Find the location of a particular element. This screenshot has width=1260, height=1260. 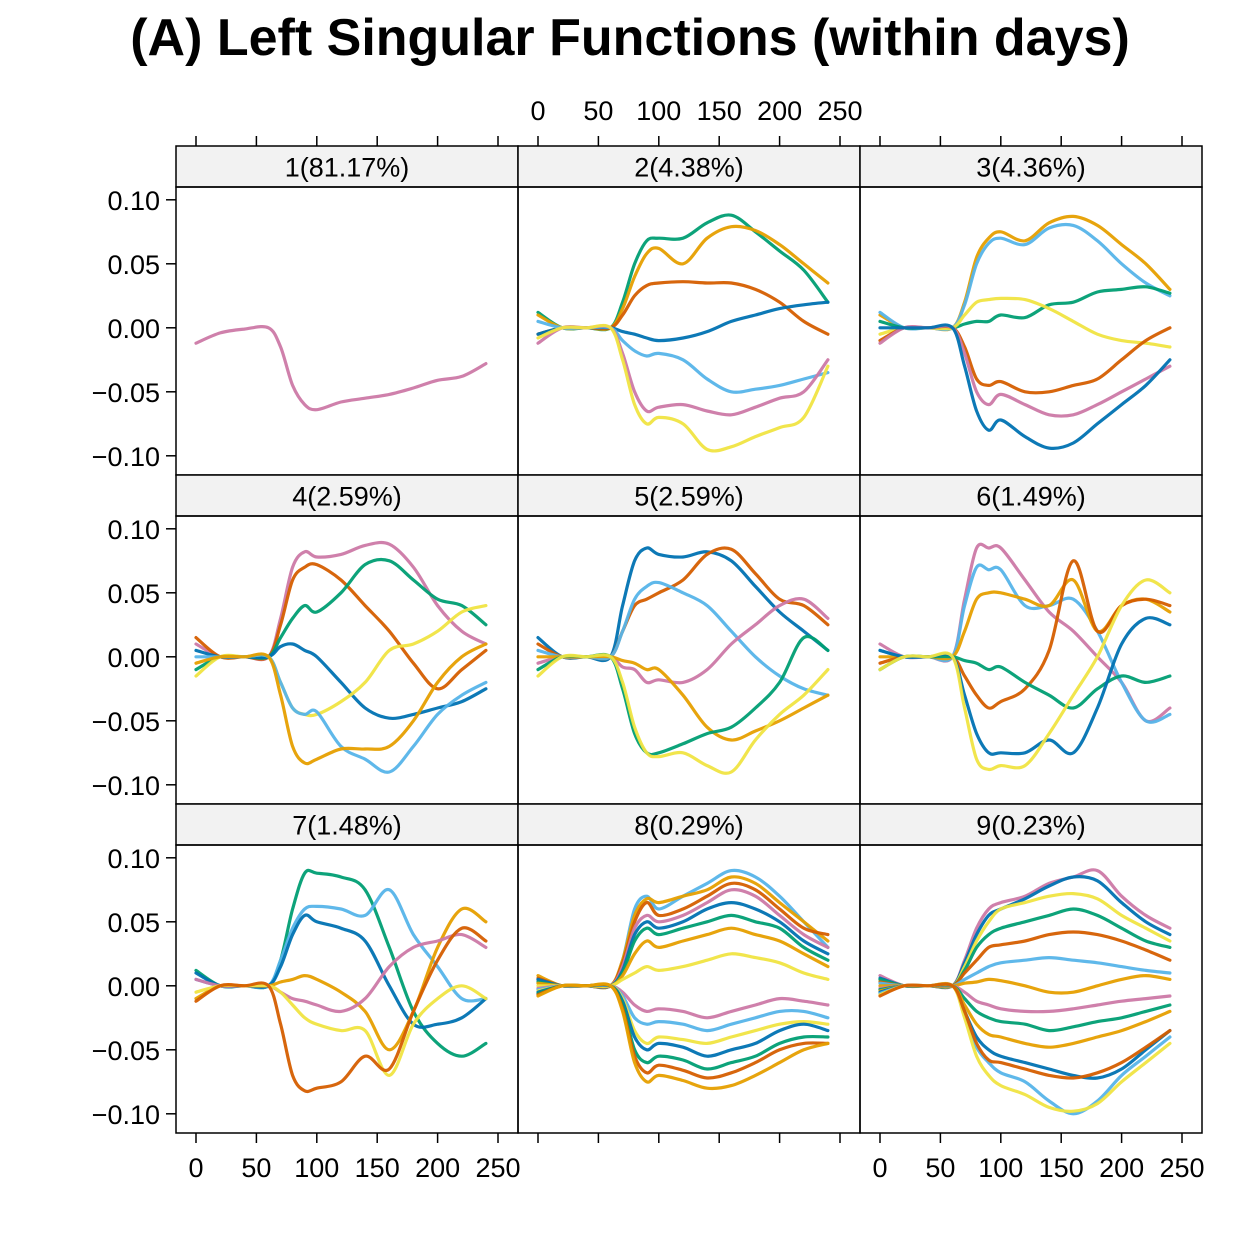

panel-label-3: 3(4.36%) is located at coordinates (1031, 168).